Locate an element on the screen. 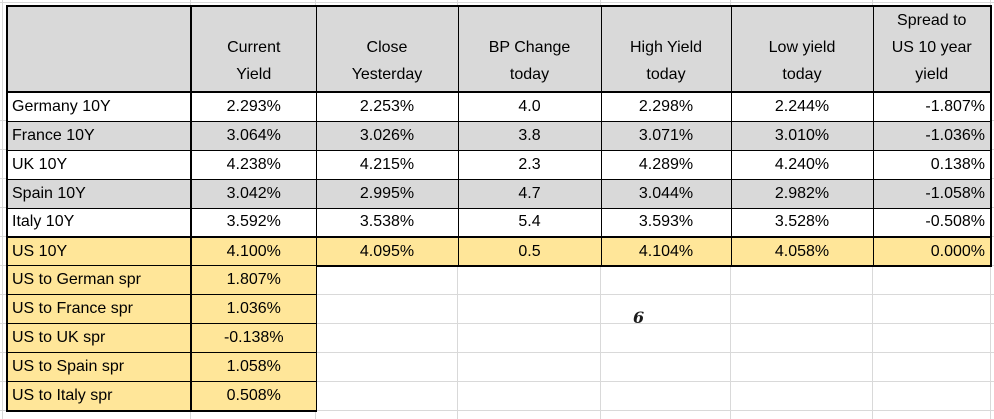 This screenshot has width=994, height=419. header-line: yield is located at coordinates (932, 74).